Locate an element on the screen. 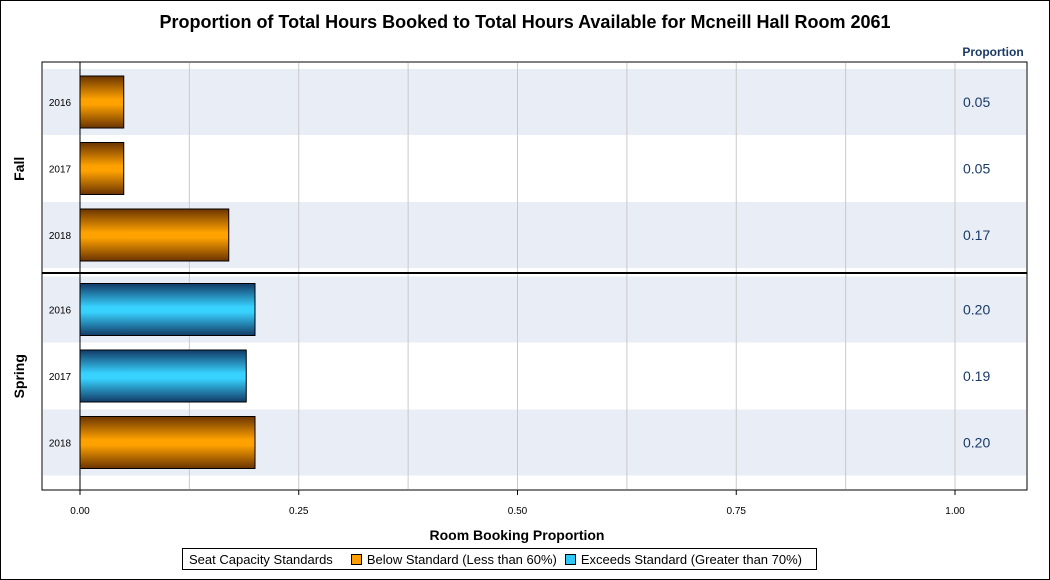 The height and width of the screenshot is (580, 1050). legend-item-below: Below Standard (Less than 60%) is located at coordinates (453, 559).